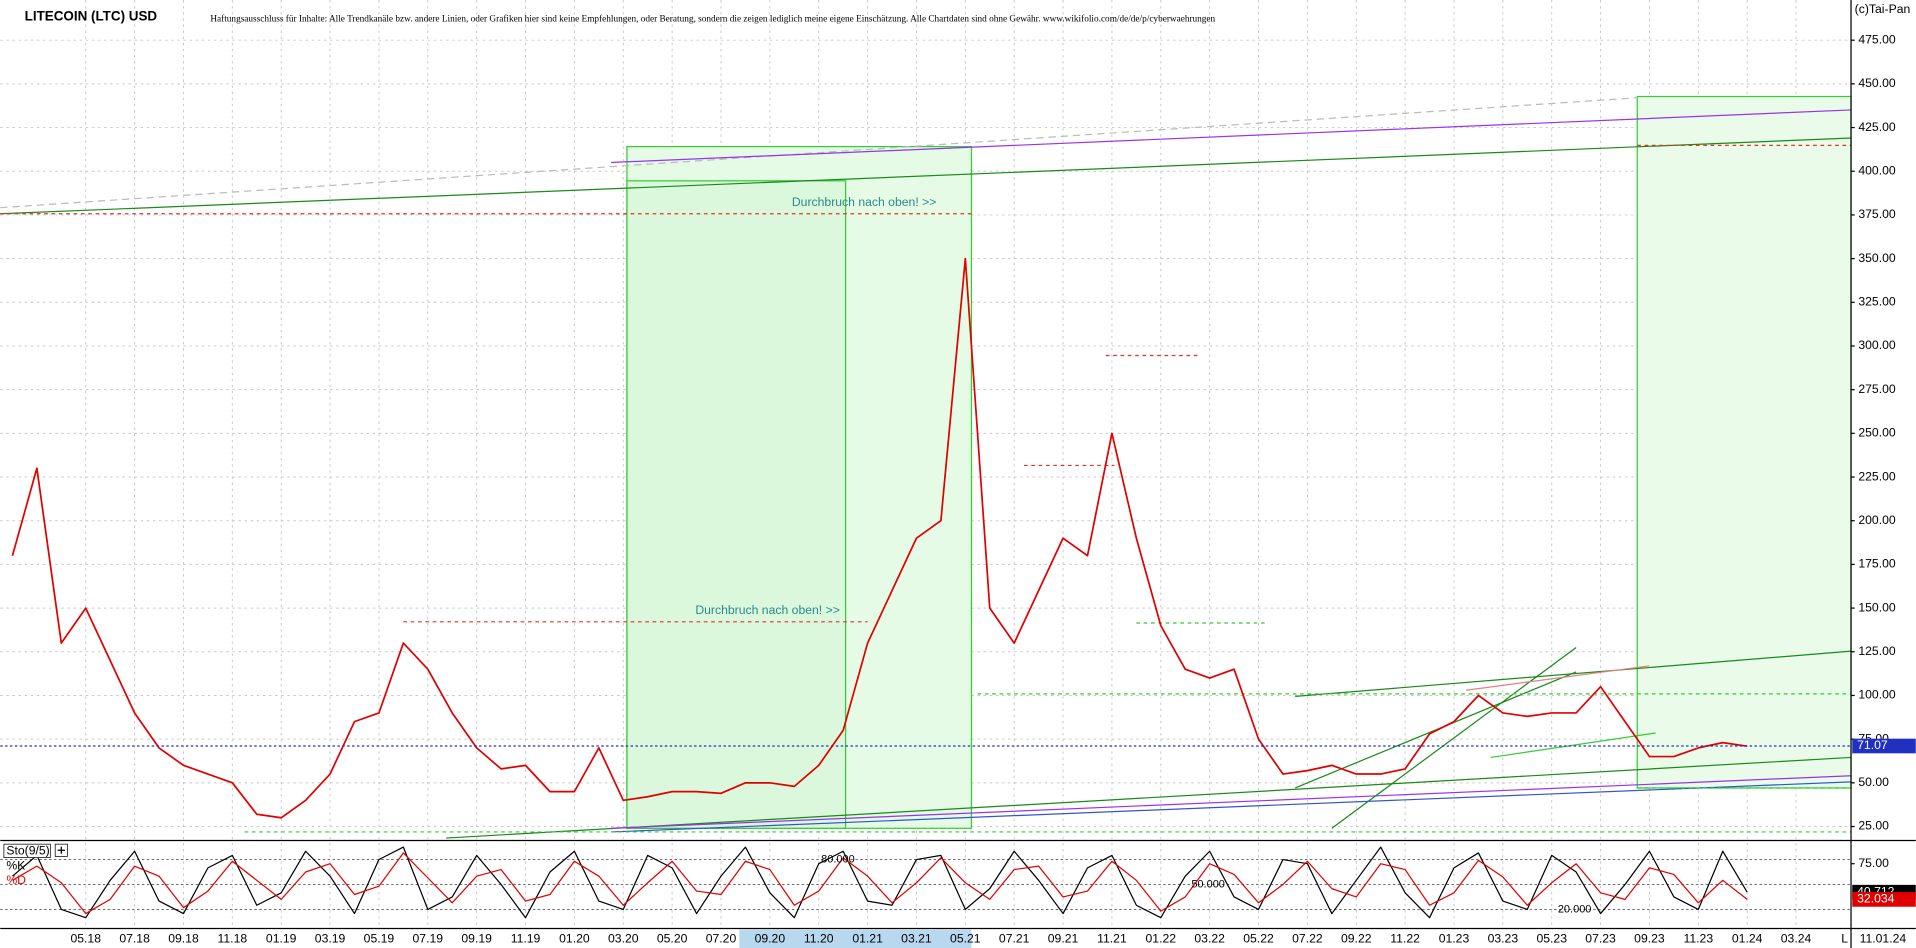 The image size is (1916, 948). What do you see at coordinates (330, 939) in the screenshot?
I see `x-tick-label: 03.19` at bounding box center [330, 939].